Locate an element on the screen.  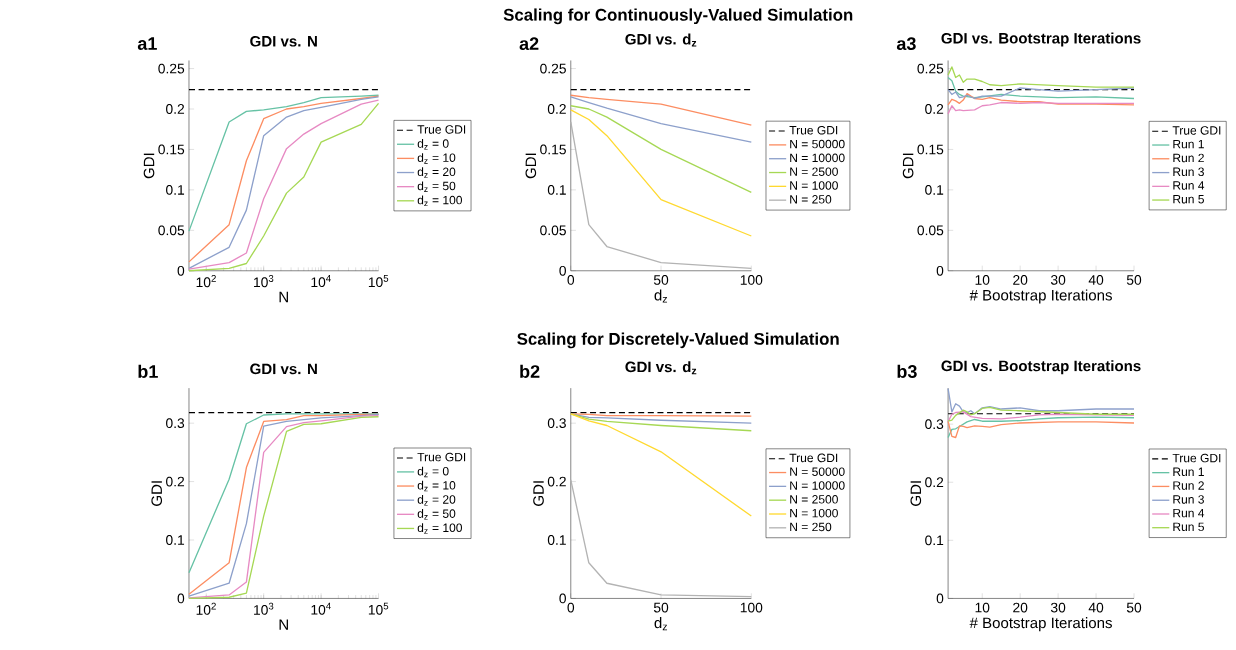
legend-label: Run 5 is located at coordinates (1188, 527).